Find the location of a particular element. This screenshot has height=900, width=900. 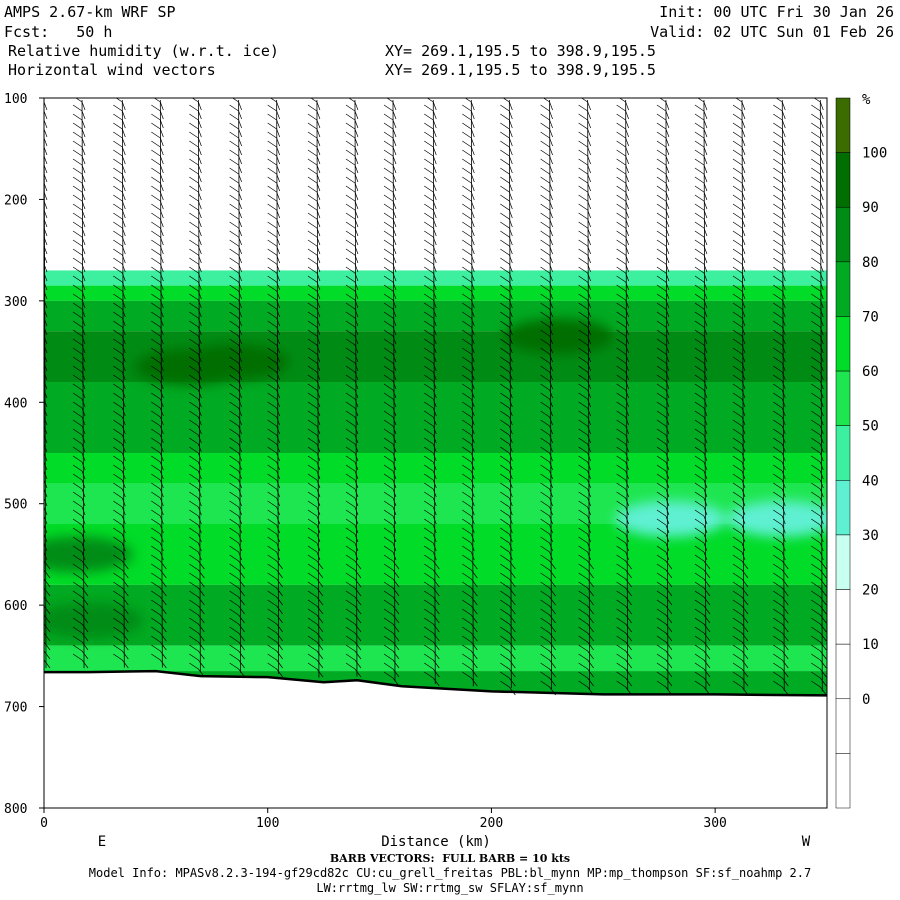

x-right-end-label: W is located at coordinates (806, 842).